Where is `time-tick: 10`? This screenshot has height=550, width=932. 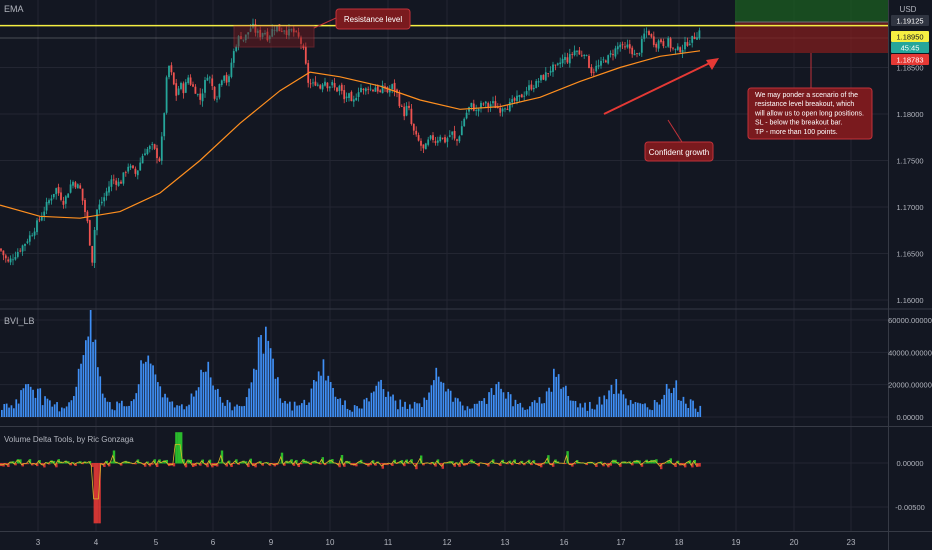
time-tick: 10 is located at coordinates (330, 542).